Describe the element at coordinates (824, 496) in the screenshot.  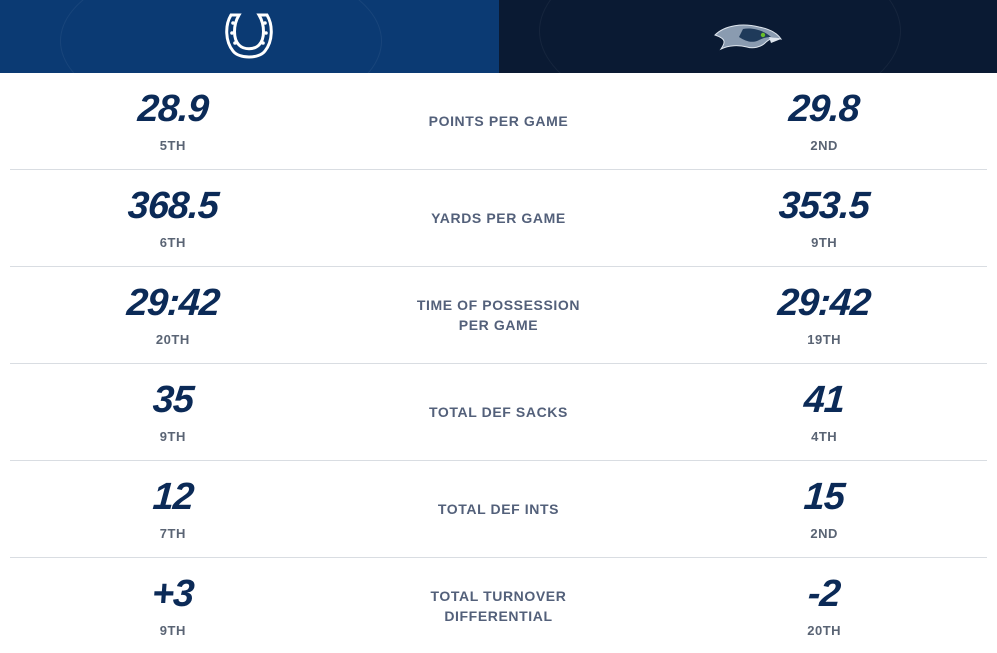
I see `right-stat-value: 15` at that location.